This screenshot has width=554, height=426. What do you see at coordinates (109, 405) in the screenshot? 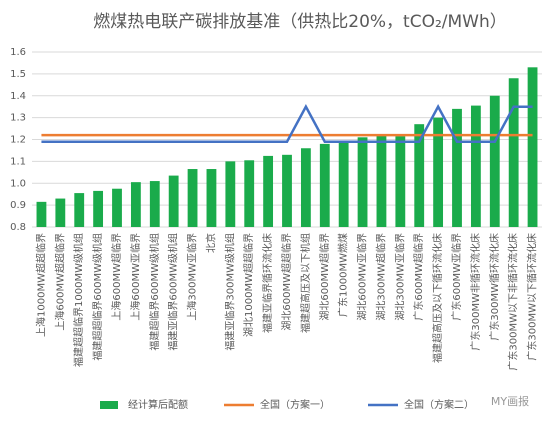
I see `legend-swatch` at bounding box center [109, 405].